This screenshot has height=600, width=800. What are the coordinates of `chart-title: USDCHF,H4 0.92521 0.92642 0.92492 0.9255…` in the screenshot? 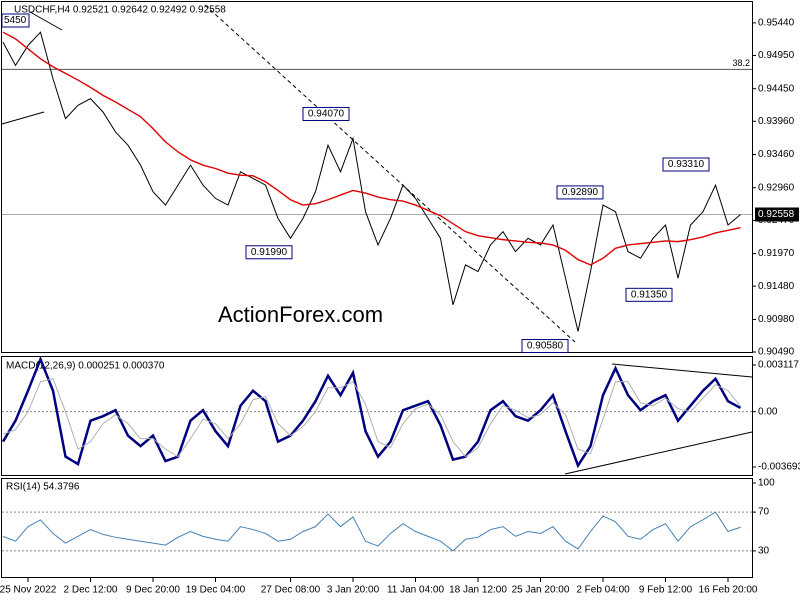 It's located at (120, 10).